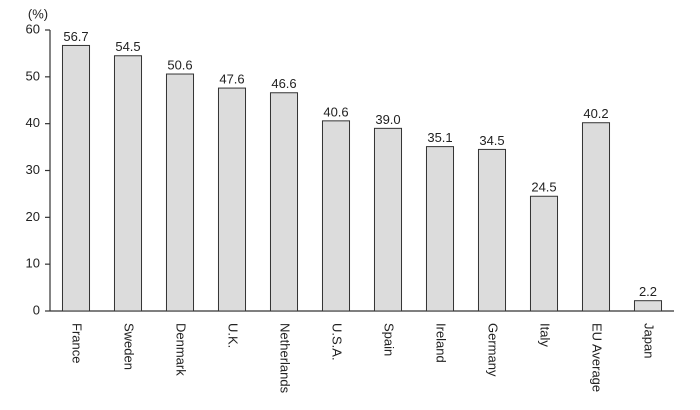  What do you see at coordinates (648, 291) in the screenshot?
I see `value-label: 2.2` at bounding box center [648, 291].